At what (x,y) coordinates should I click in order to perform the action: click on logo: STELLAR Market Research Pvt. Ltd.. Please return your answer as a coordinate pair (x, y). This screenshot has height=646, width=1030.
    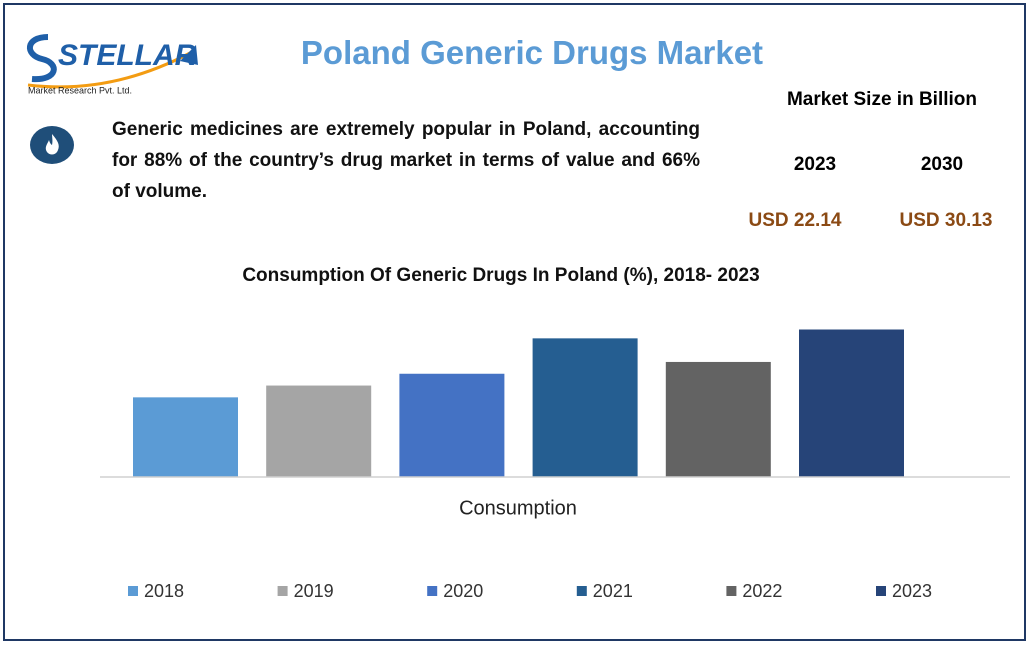
    Looking at the image, I should click on (112, 64).